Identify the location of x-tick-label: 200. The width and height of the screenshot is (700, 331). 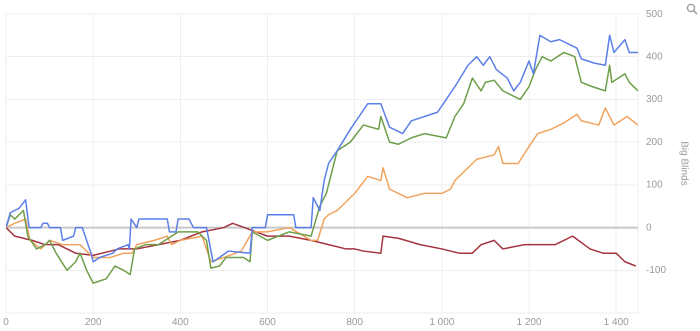
(93, 322).